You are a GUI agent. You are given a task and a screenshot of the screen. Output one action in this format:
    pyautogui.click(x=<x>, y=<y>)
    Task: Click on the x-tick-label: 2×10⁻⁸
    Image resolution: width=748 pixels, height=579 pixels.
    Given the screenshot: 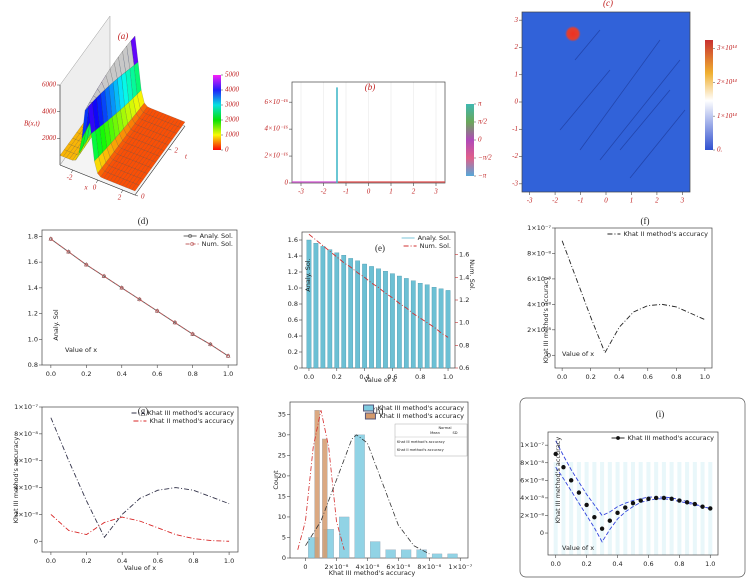 What is the action you would take?
    pyautogui.click(x=336, y=567)
    